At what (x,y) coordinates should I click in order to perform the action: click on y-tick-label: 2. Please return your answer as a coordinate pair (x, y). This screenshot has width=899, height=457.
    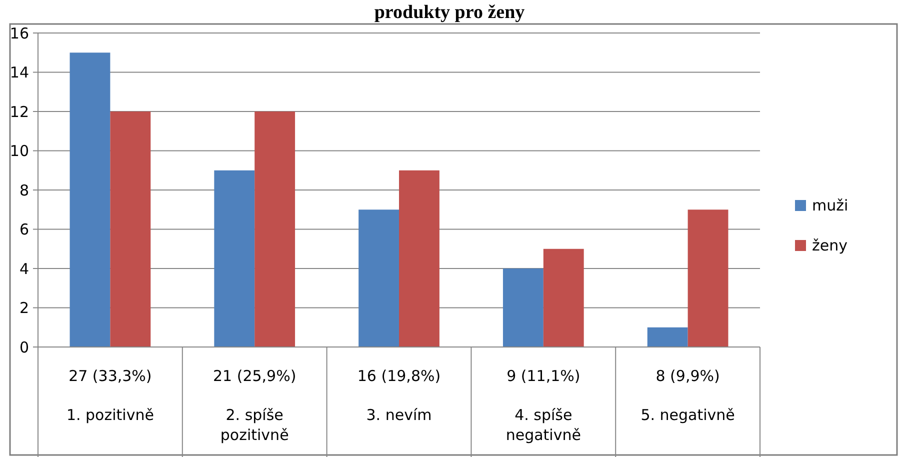
    Looking at the image, I should click on (24, 308).